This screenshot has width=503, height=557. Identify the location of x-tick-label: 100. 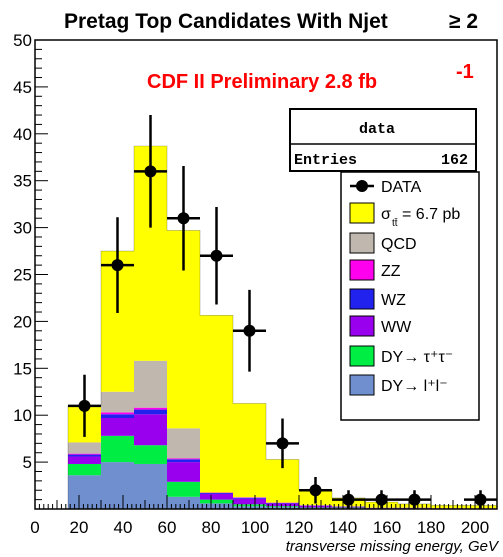
(255, 527).